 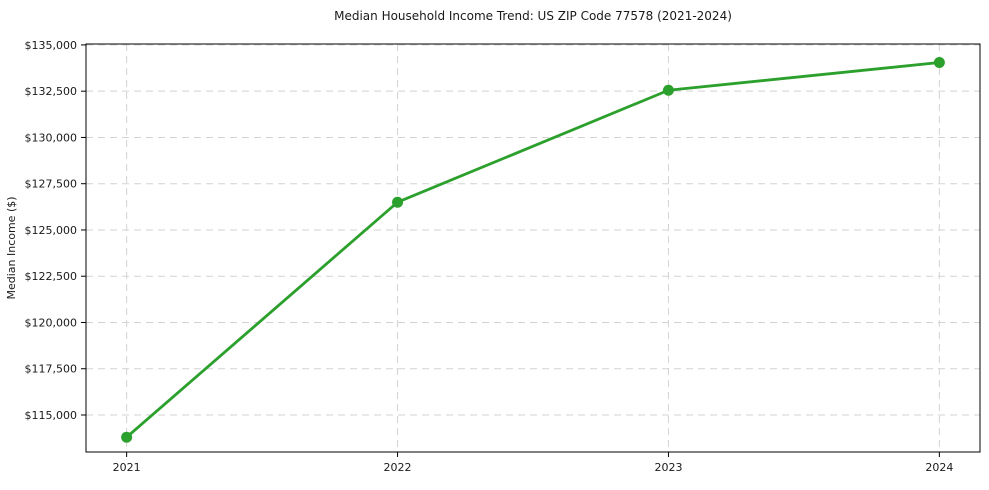 What do you see at coordinates (51, 415) in the screenshot?
I see `y-tick-label: $115,000` at bounding box center [51, 415].